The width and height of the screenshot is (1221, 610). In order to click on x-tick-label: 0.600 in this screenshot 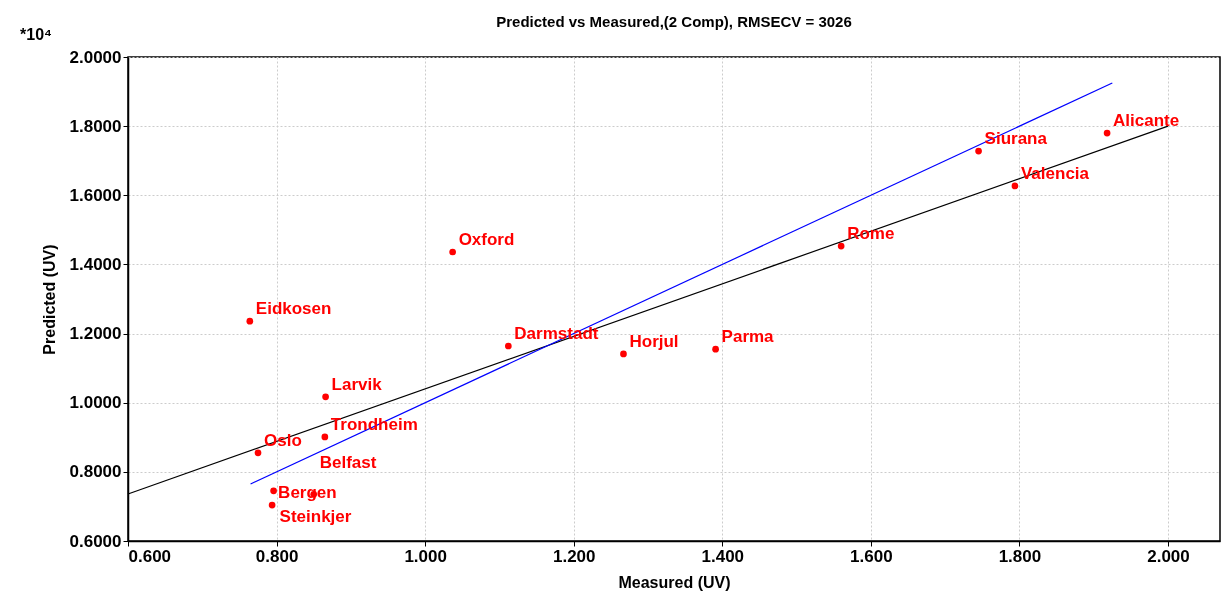, I will do `click(150, 556)`.